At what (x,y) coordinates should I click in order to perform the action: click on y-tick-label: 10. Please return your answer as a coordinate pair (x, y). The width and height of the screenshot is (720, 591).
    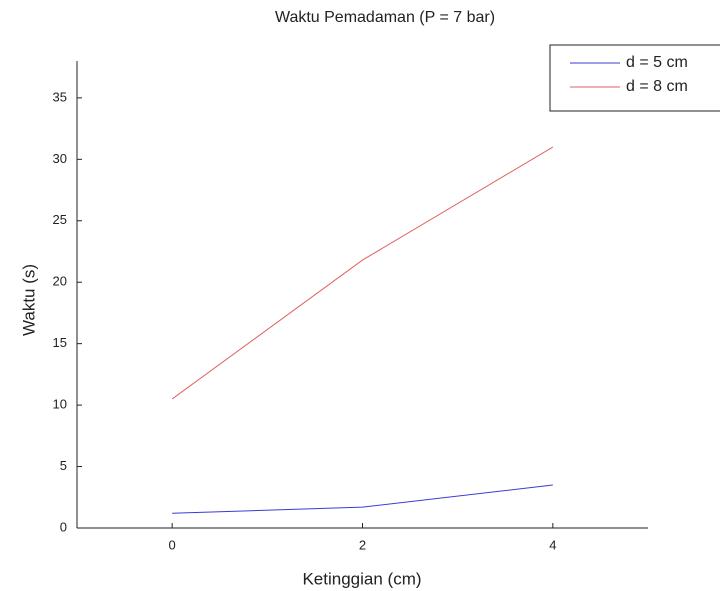
    Looking at the image, I should click on (60, 404).